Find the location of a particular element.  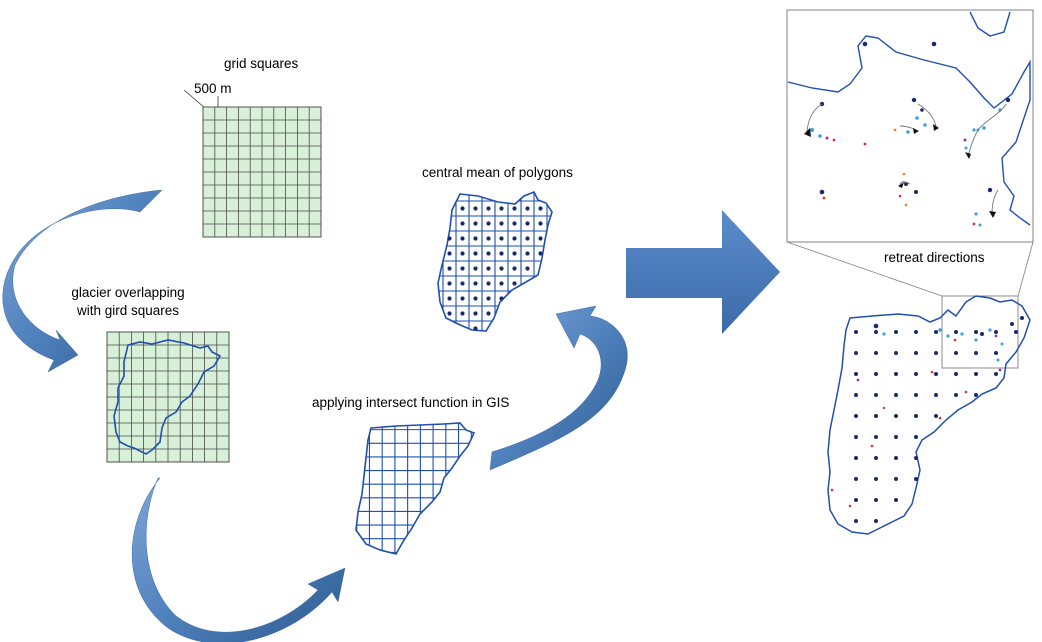

callout-line-right is located at coordinates (1025, 269).